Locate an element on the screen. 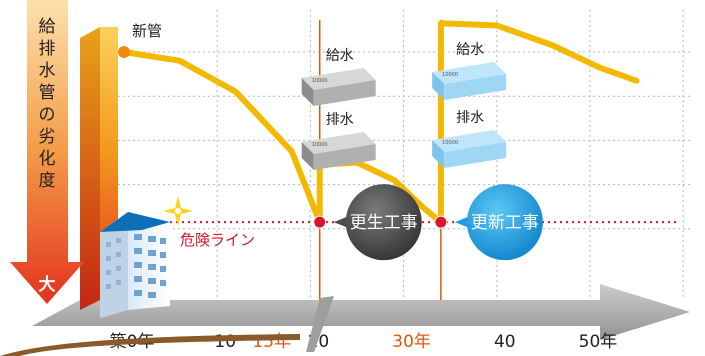 This screenshot has width=705, height=356. time-axis-arrow is located at coordinates (361, 312).